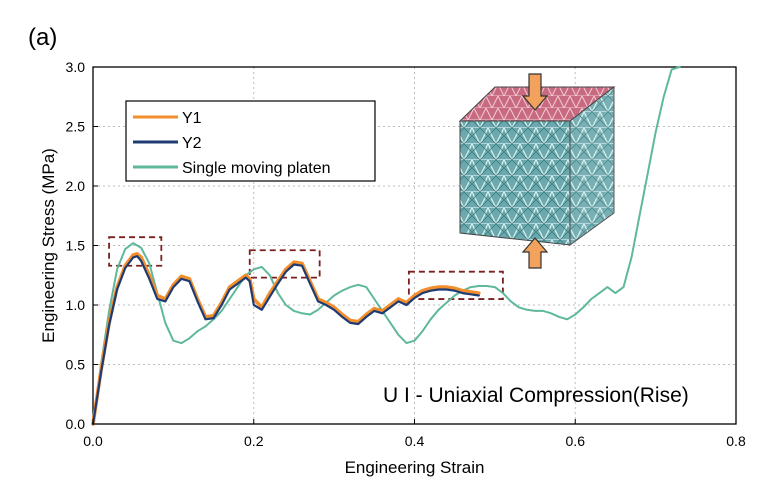  What do you see at coordinates (76, 365) in the screenshot?
I see `y-tick-label: 0.5` at bounding box center [76, 365].